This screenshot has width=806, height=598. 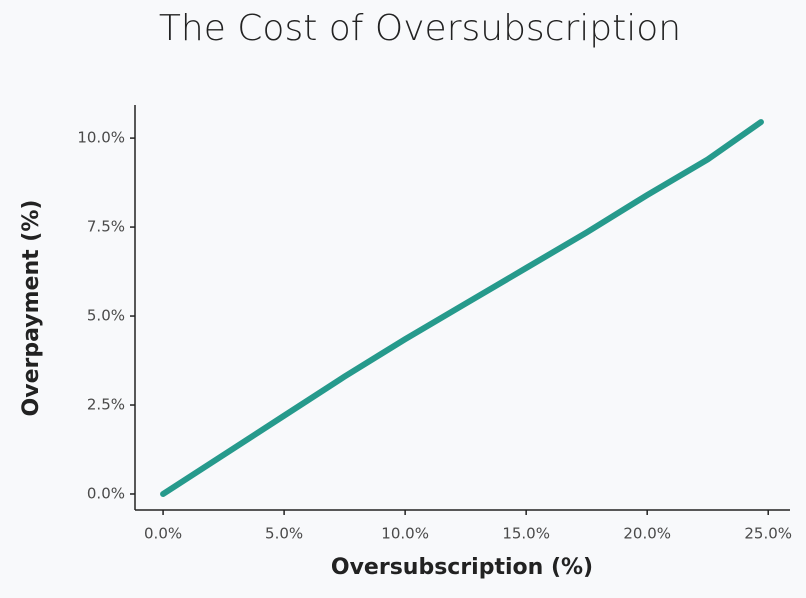 What do you see at coordinates (163, 534) in the screenshot?
I see `x-tick-label: 0.0%` at bounding box center [163, 534].